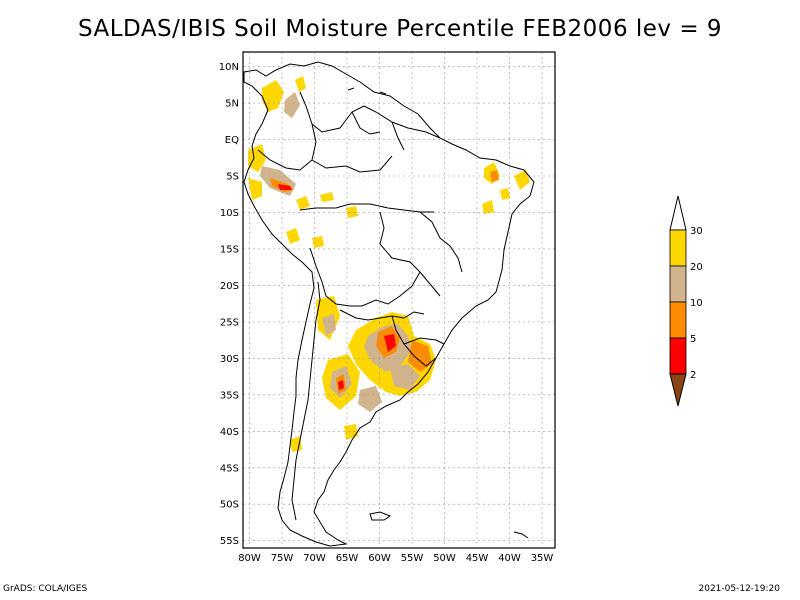 Image resolution: width=800 pixels, height=600 pixels. I want to click on lon-label: 35W, so click(542, 558).